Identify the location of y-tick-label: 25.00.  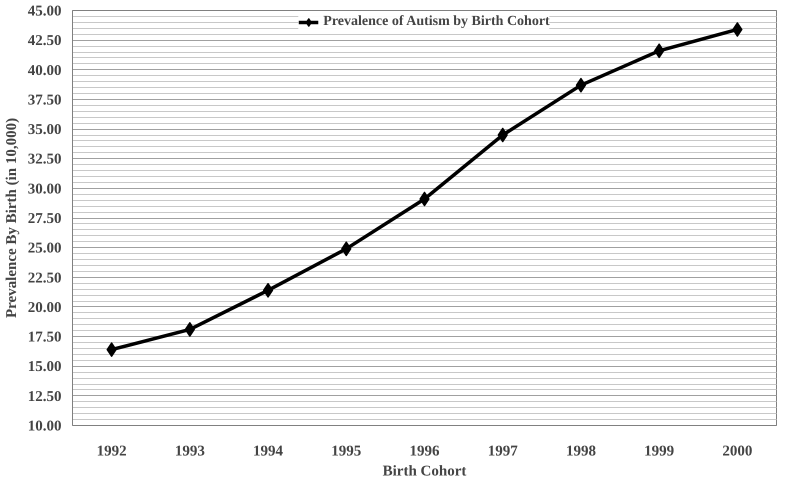
(45, 248).